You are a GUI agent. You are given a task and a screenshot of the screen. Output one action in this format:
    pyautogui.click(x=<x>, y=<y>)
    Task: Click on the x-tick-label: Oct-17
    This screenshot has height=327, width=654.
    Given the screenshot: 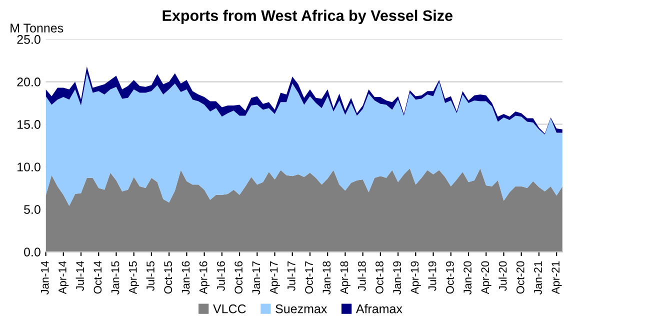 What is the action you would take?
    pyautogui.click(x=309, y=277)
    